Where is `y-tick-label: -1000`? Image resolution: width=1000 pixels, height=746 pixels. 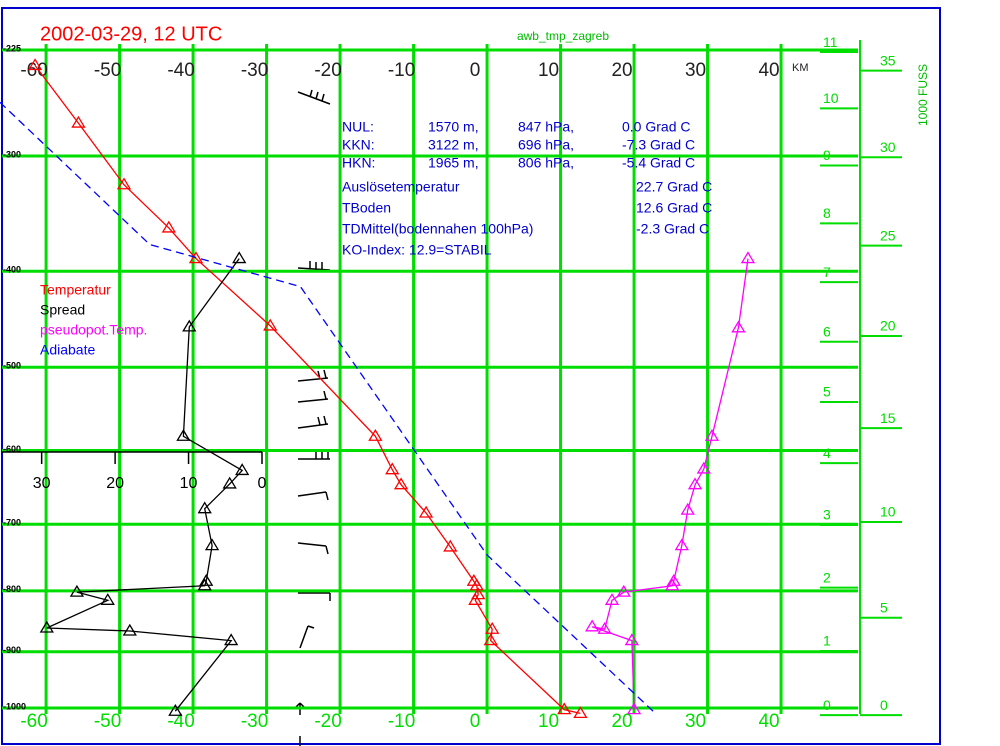
y-tick-label: -1000 is located at coordinates (14, 706).